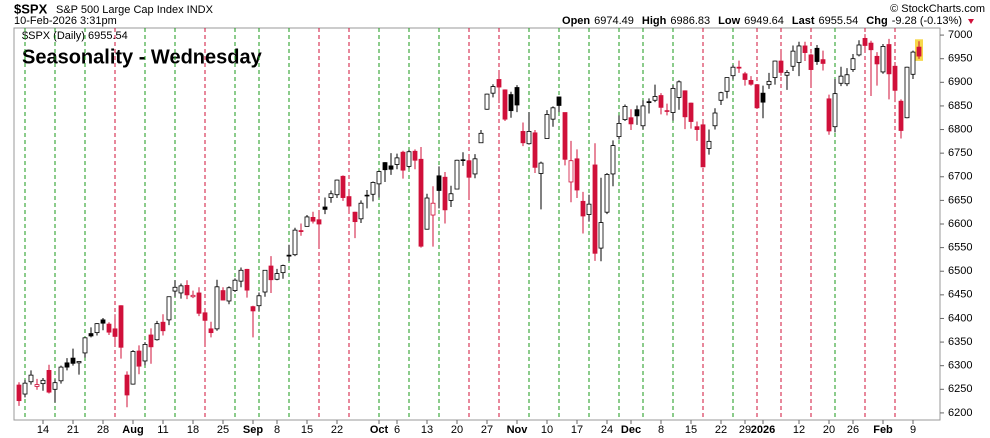 The image size is (990, 438). I want to click on quote-value: 6949.64, so click(764, 21).